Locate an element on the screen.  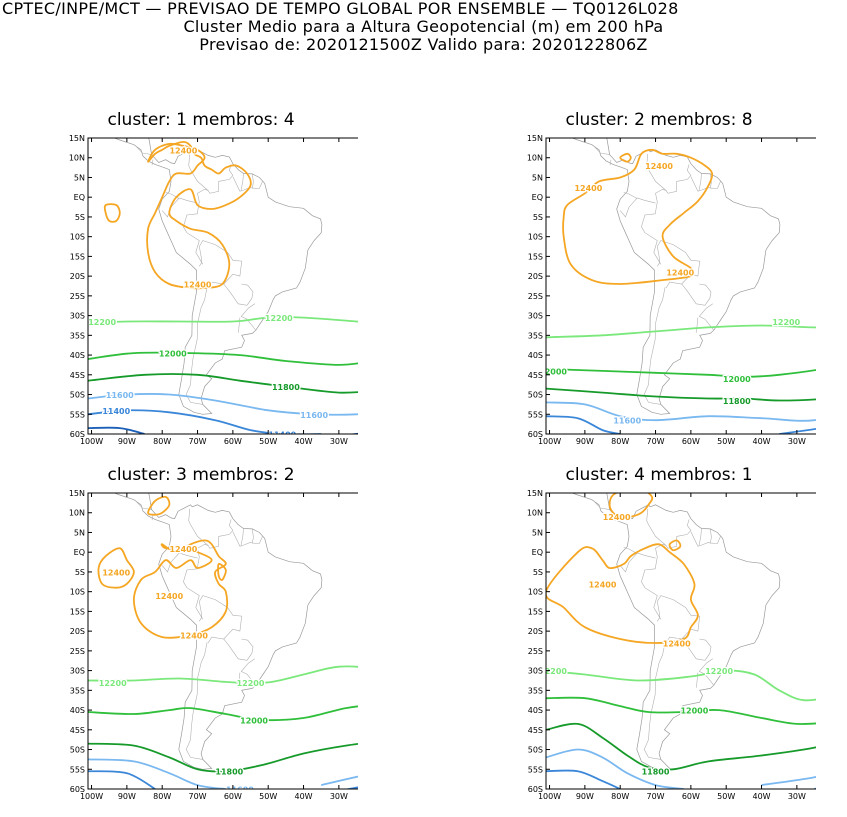
lon-label: 100W is located at coordinates (549, 796).